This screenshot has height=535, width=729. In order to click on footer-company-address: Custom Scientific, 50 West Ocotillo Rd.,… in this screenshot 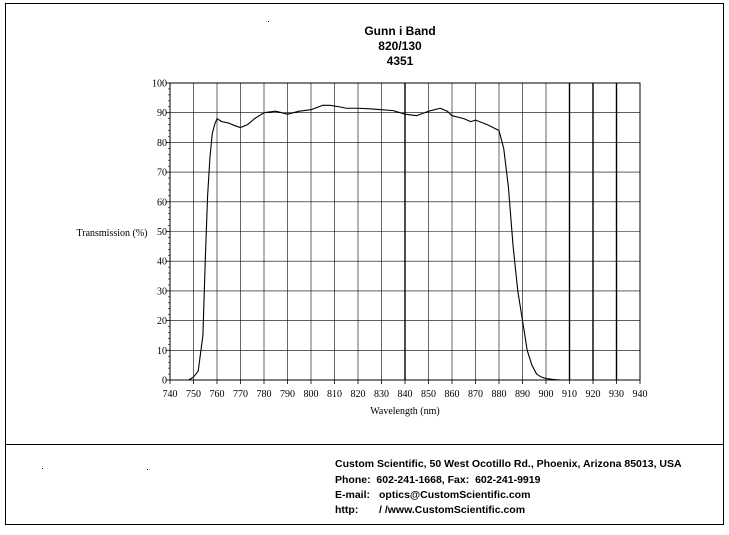, I will do `click(508, 464)`.